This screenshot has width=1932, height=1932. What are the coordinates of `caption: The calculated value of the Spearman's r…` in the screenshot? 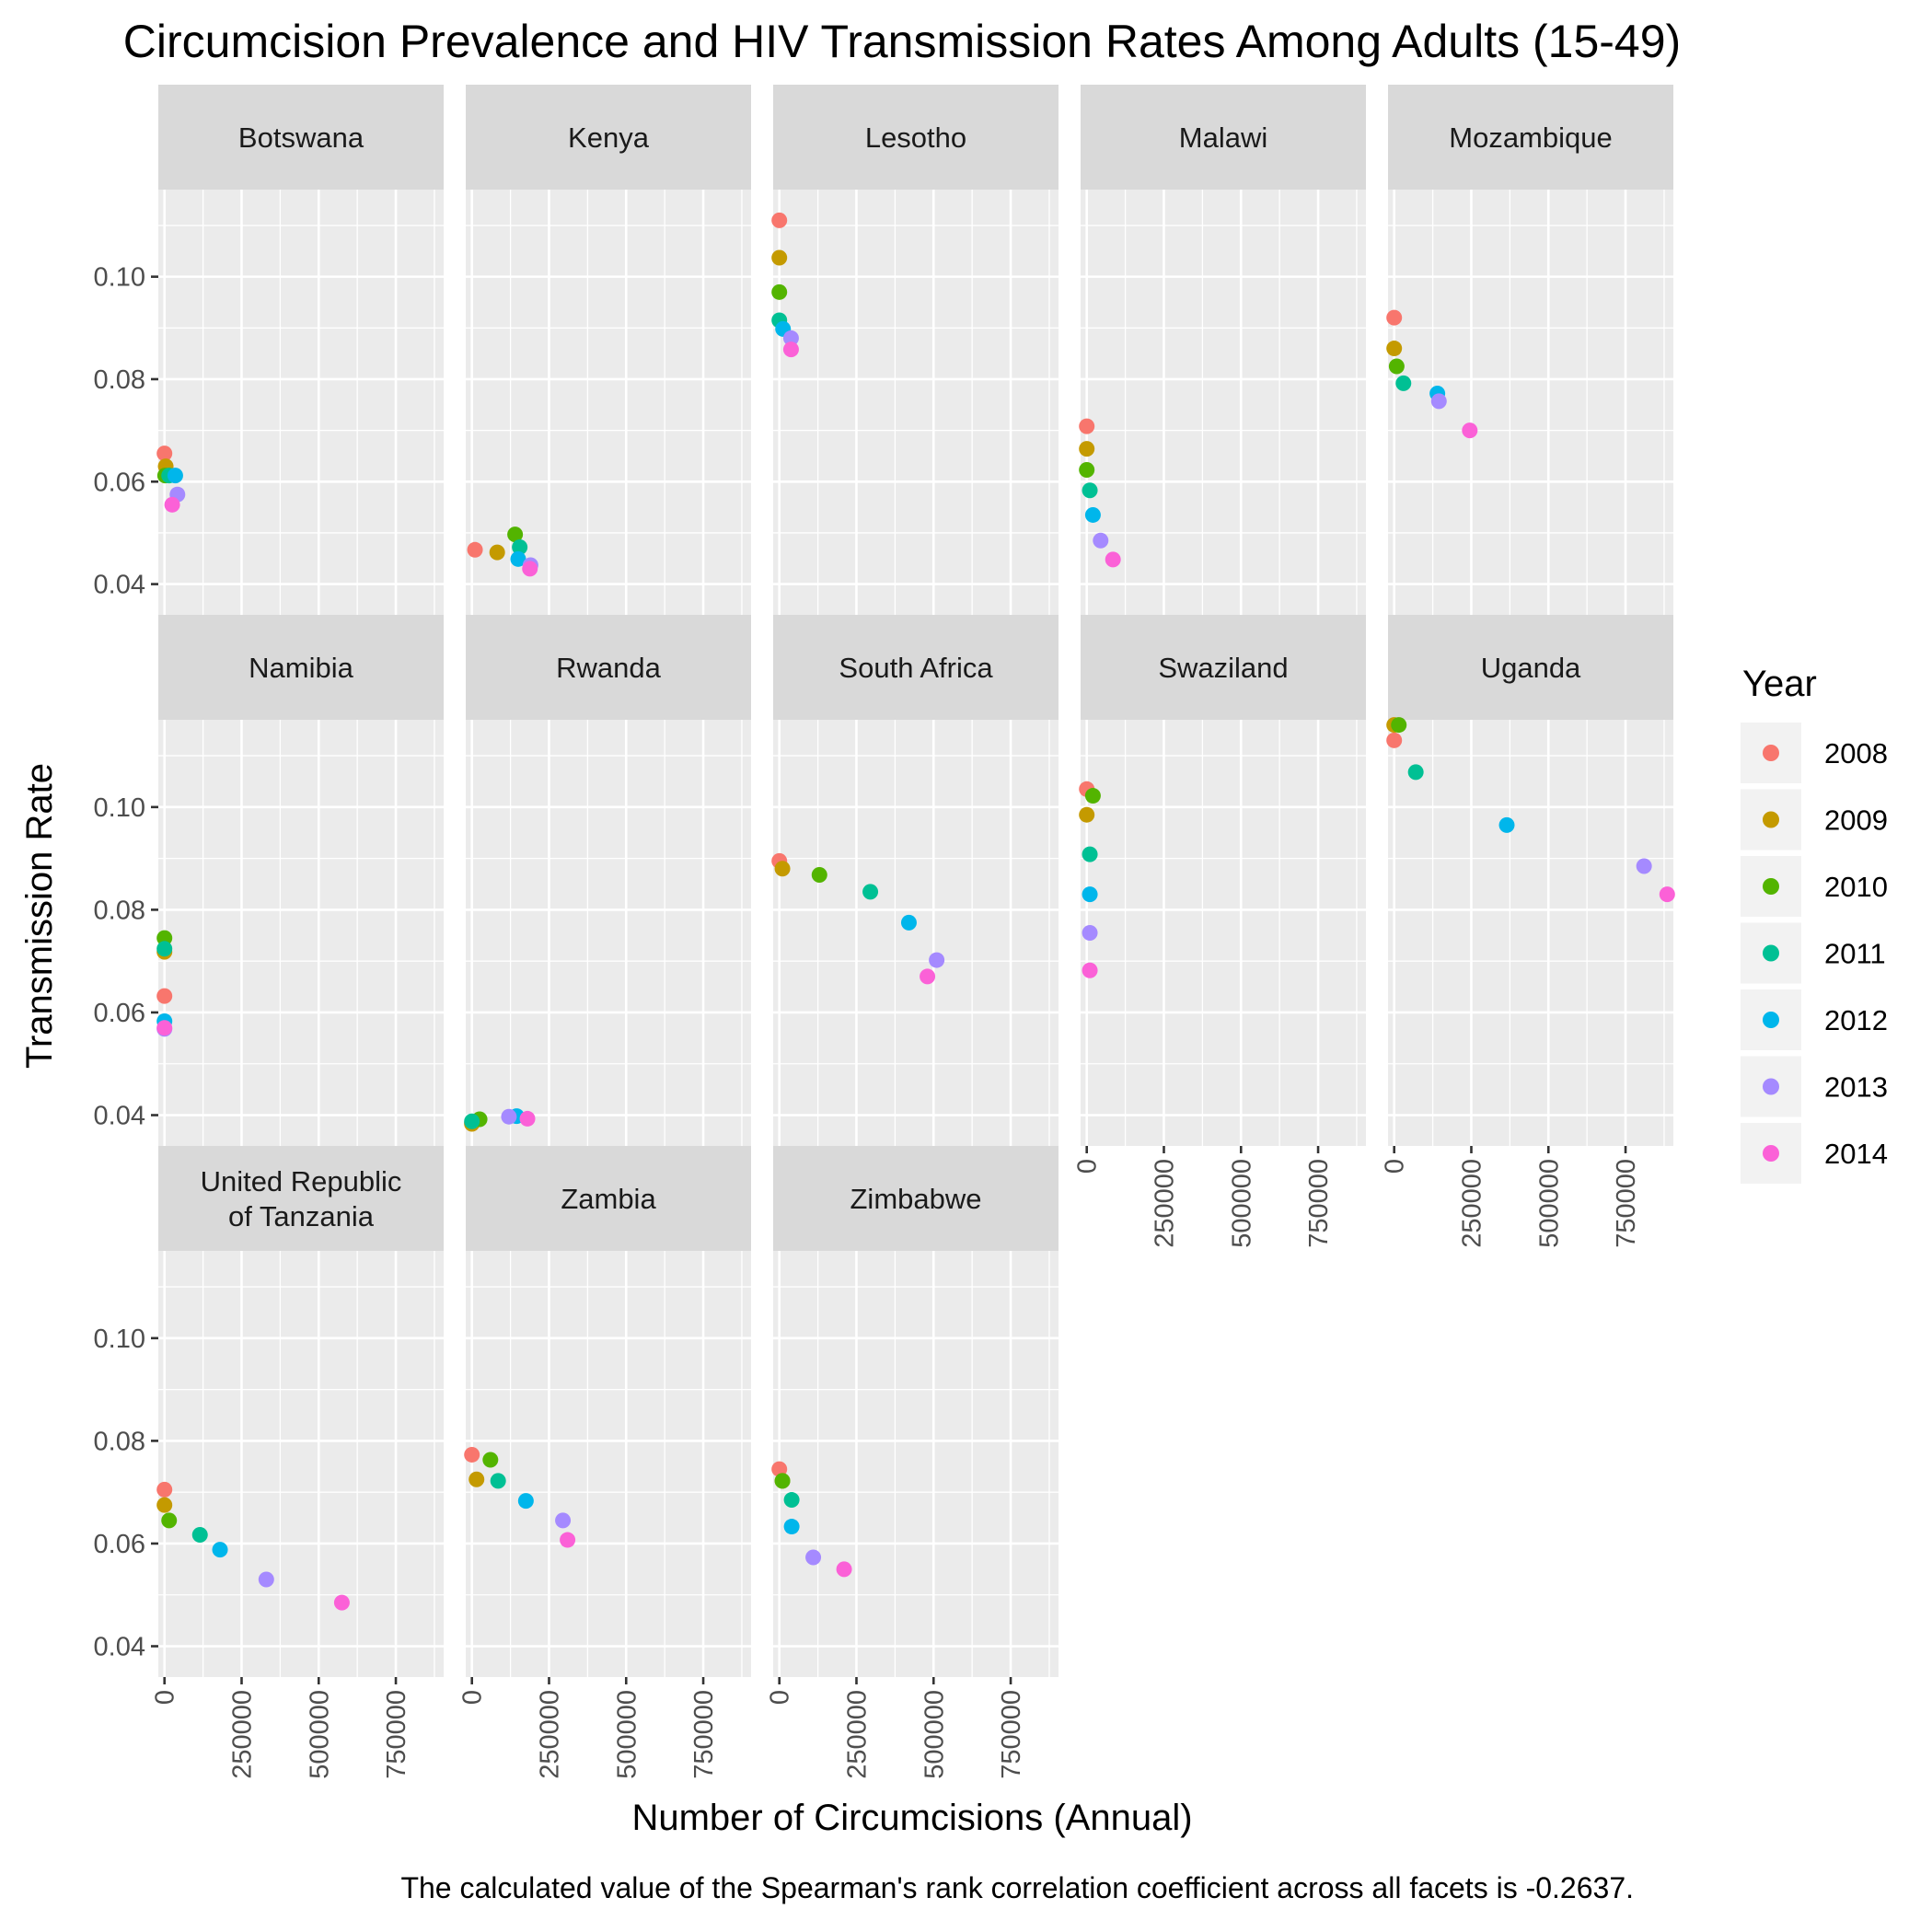 It's located at (1017, 1887).